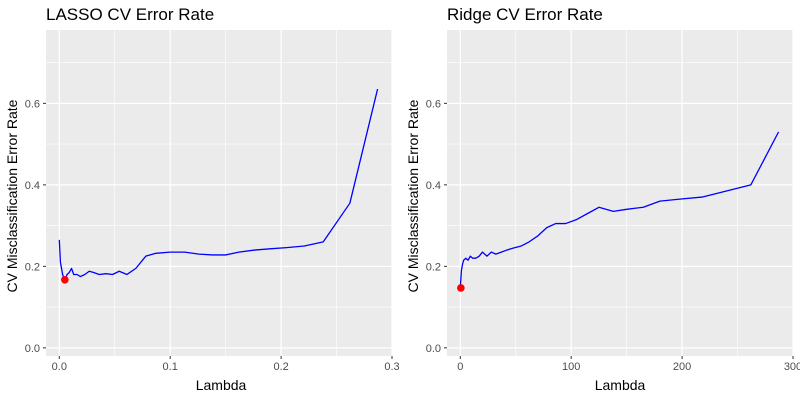 The height and width of the screenshot is (400, 800). What do you see at coordinates (280, 367) in the screenshot?
I see `x-tick-label: 0.2` at bounding box center [280, 367].